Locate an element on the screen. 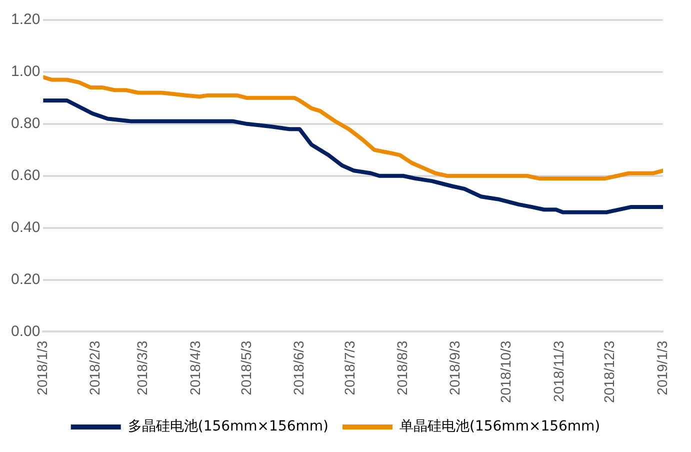  x-tick-label: 2018/9/3 is located at coordinates (454, 368).